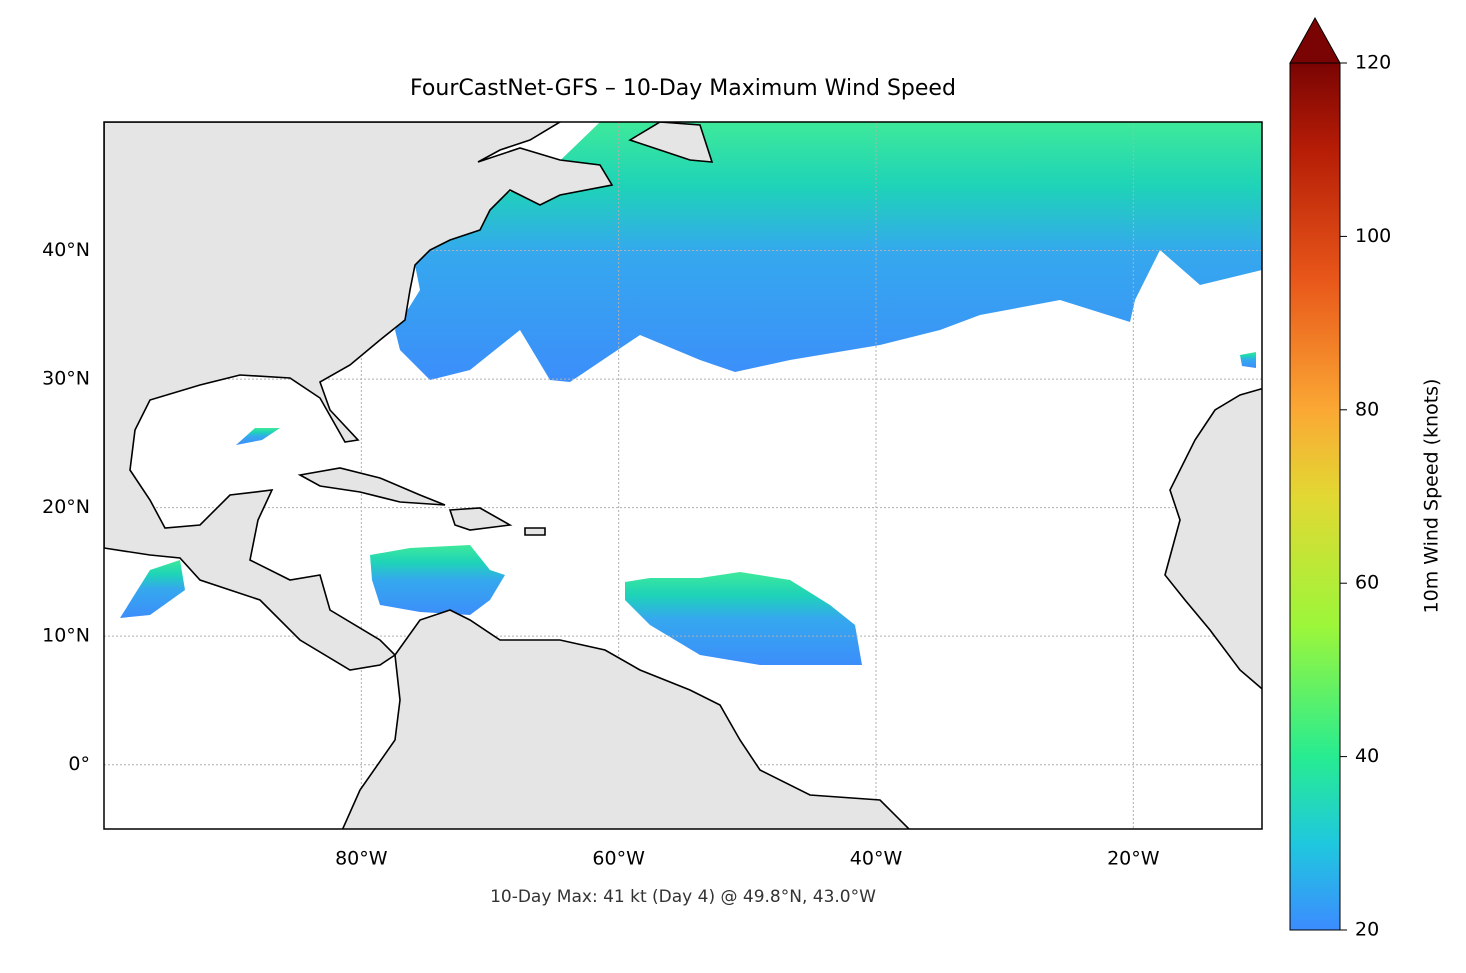 This screenshot has height=973, width=1466. Describe the element at coordinates (876, 859) in the screenshot. I see `x-tick-label: 40°W` at that location.